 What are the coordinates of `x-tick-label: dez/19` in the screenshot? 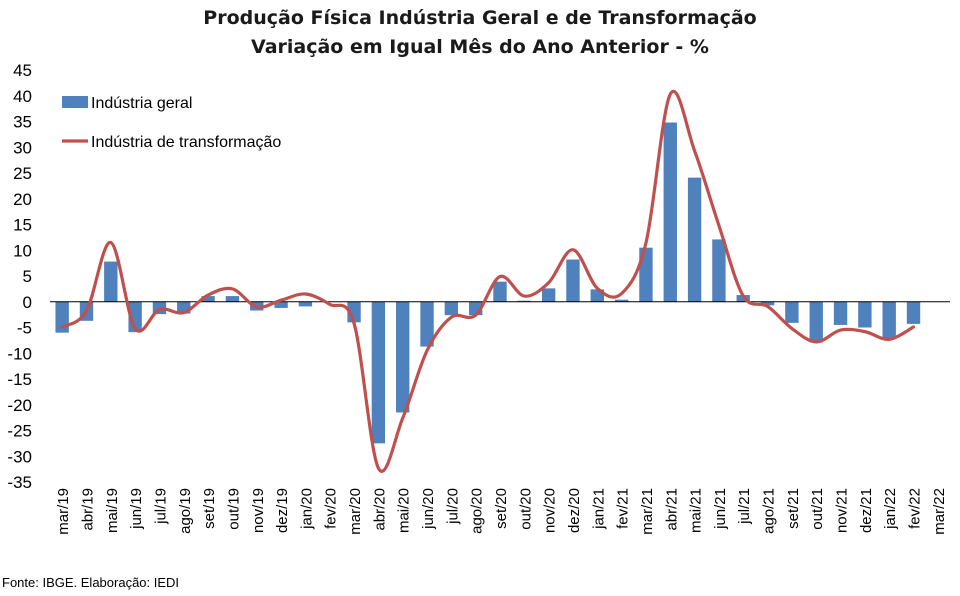 It's located at (282, 510).